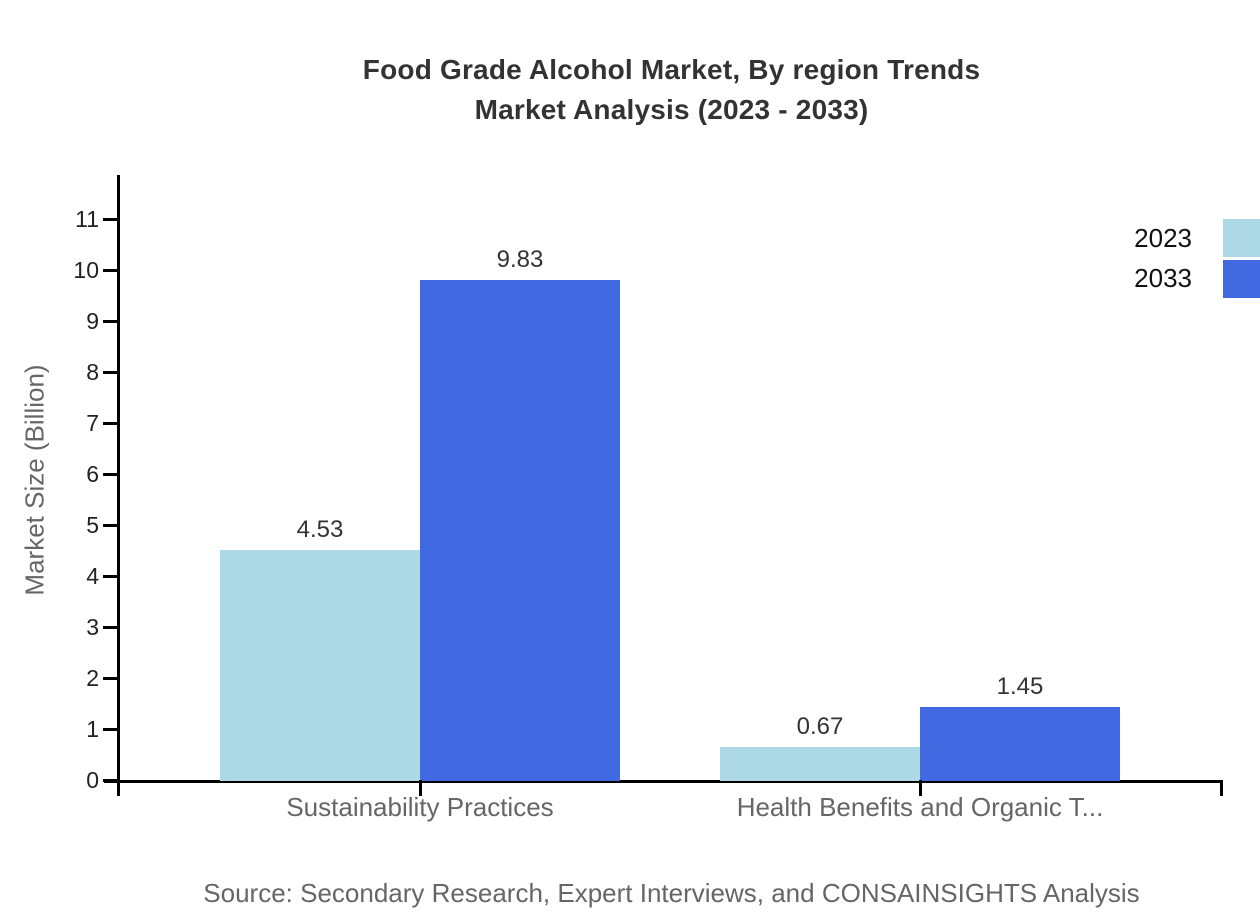  Describe the element at coordinates (1241, 279) in the screenshot. I see `legend-swatch-2033` at that location.